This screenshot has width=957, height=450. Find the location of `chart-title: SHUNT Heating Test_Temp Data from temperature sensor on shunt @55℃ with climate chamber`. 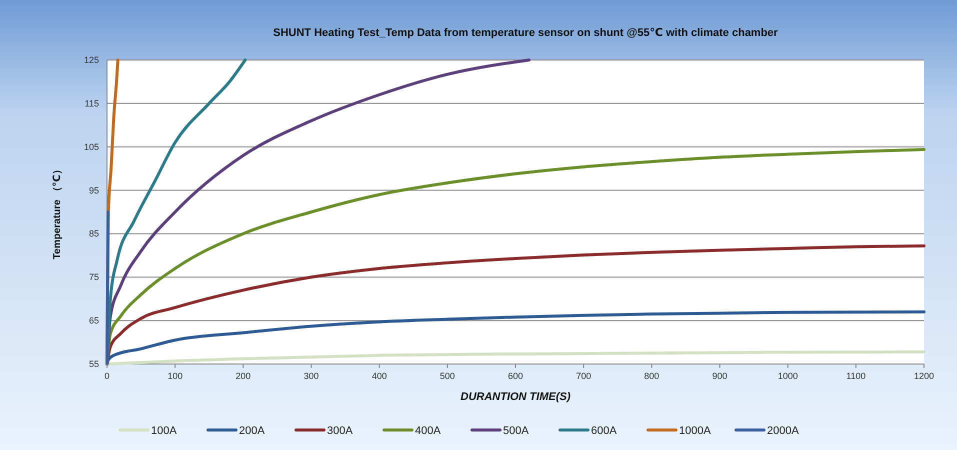

chart-title: SHUNT Heating Test_Temp Data from temperature sensor on shunt @55℃ with climate chamber is located at coordinates (526, 33).